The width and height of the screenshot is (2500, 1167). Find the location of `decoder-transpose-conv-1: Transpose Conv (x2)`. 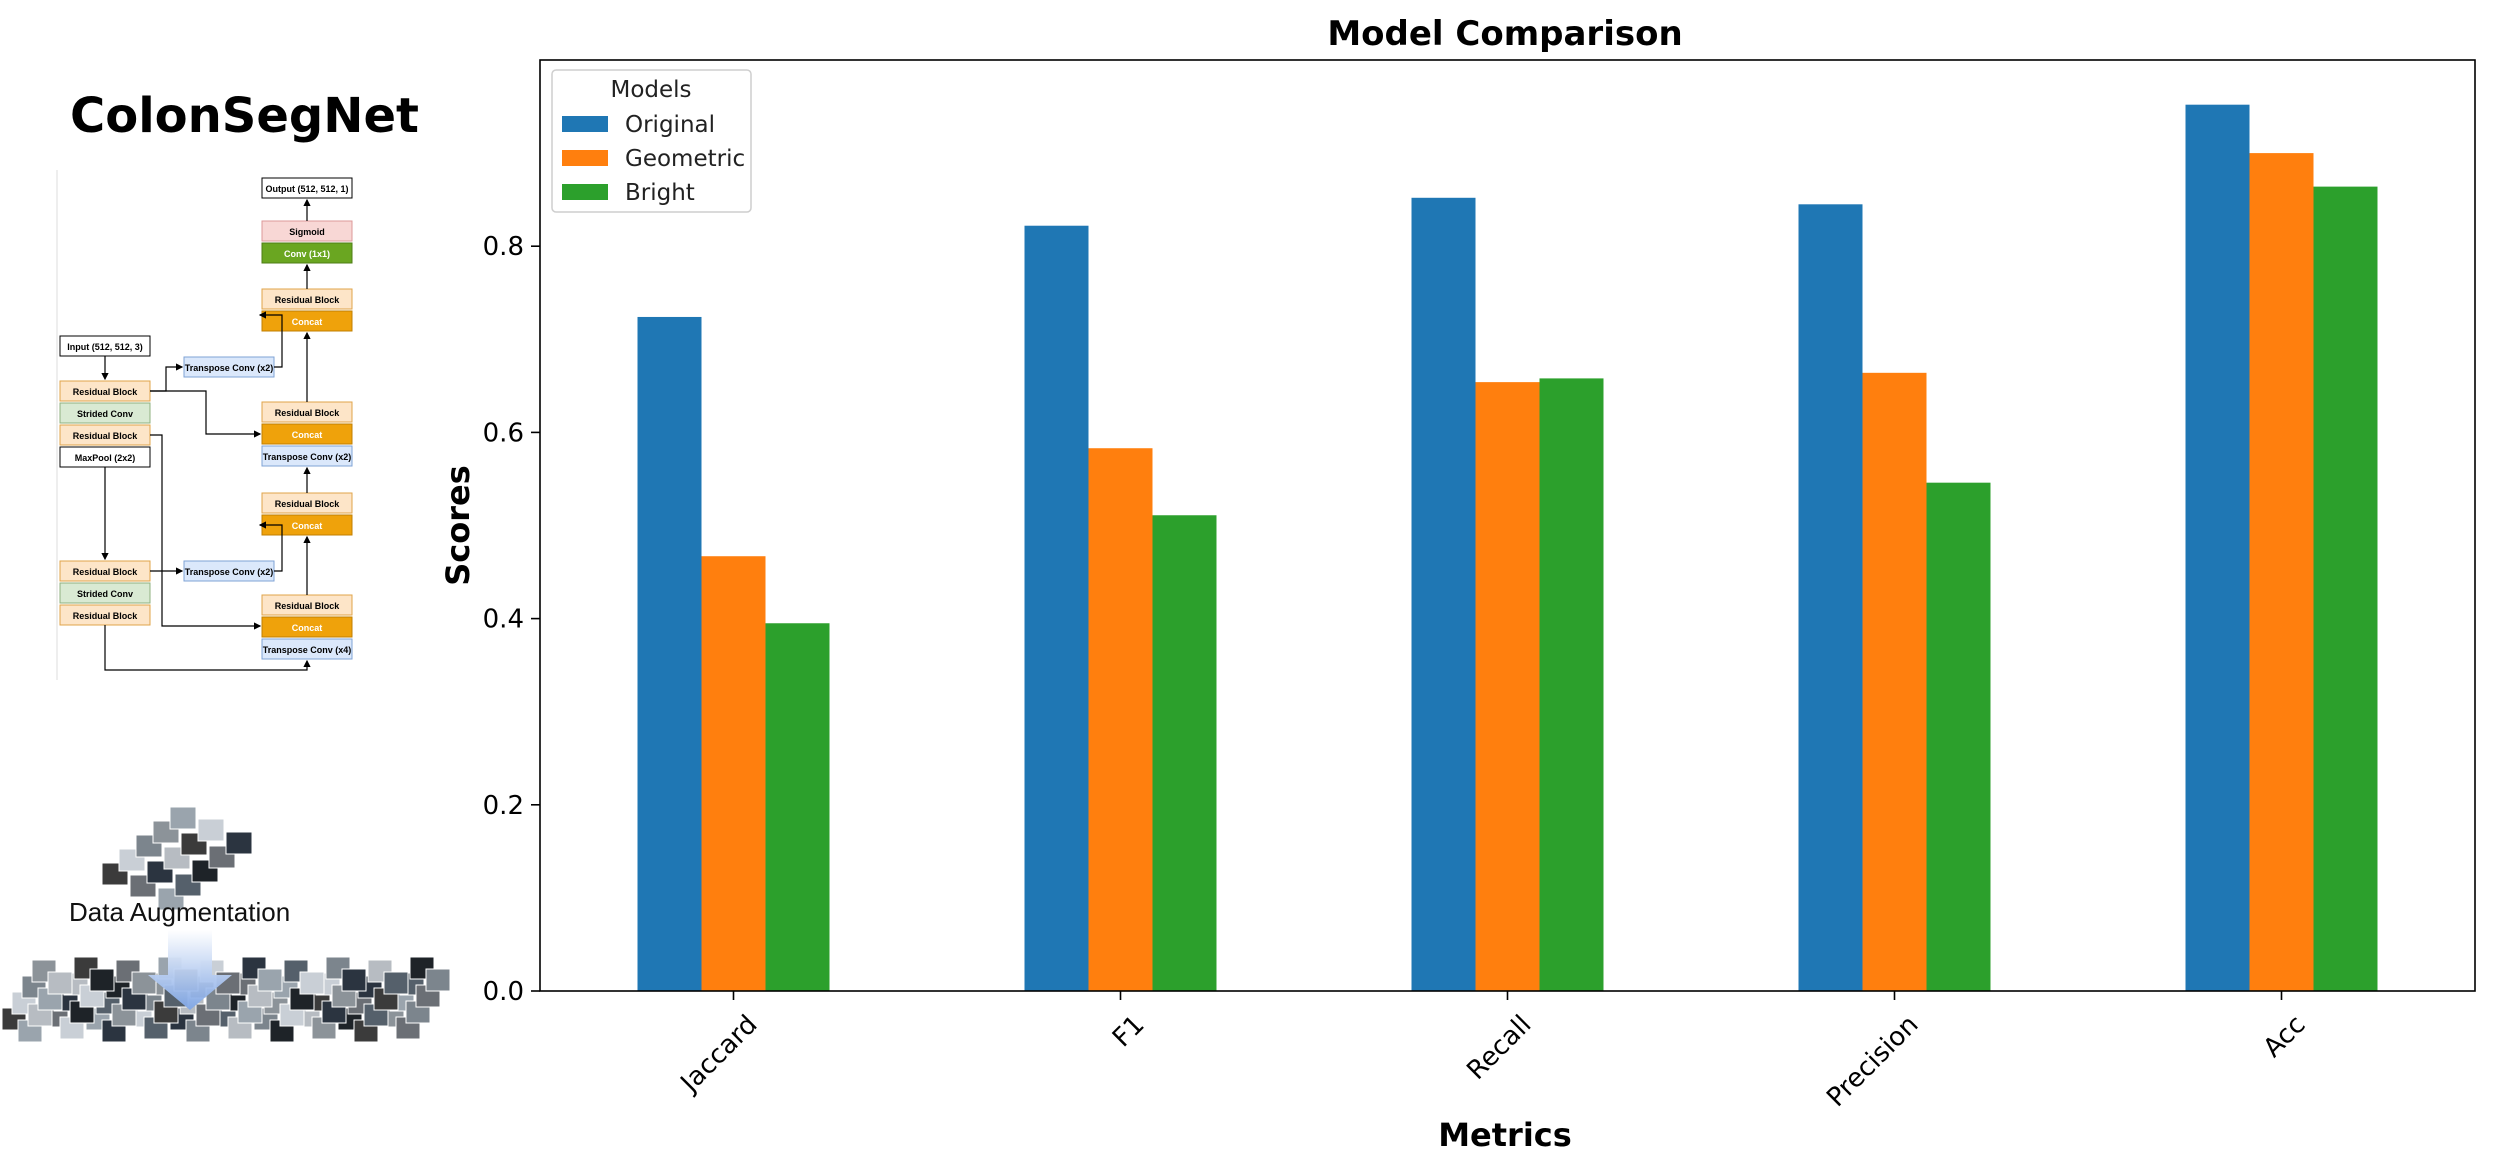

decoder-transpose-conv-1: Transpose Conv (x2) is located at coordinates (307, 456).